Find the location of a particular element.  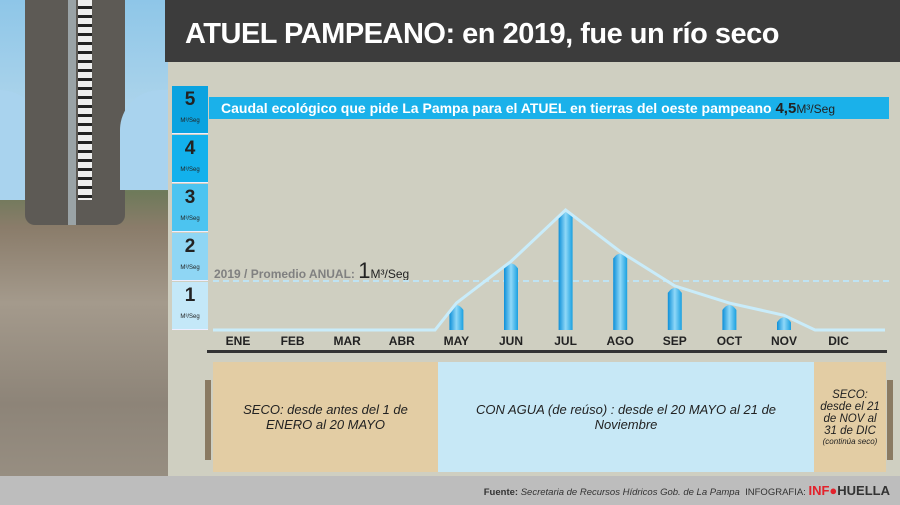

level-value: 4 is located at coordinates (190, 148).